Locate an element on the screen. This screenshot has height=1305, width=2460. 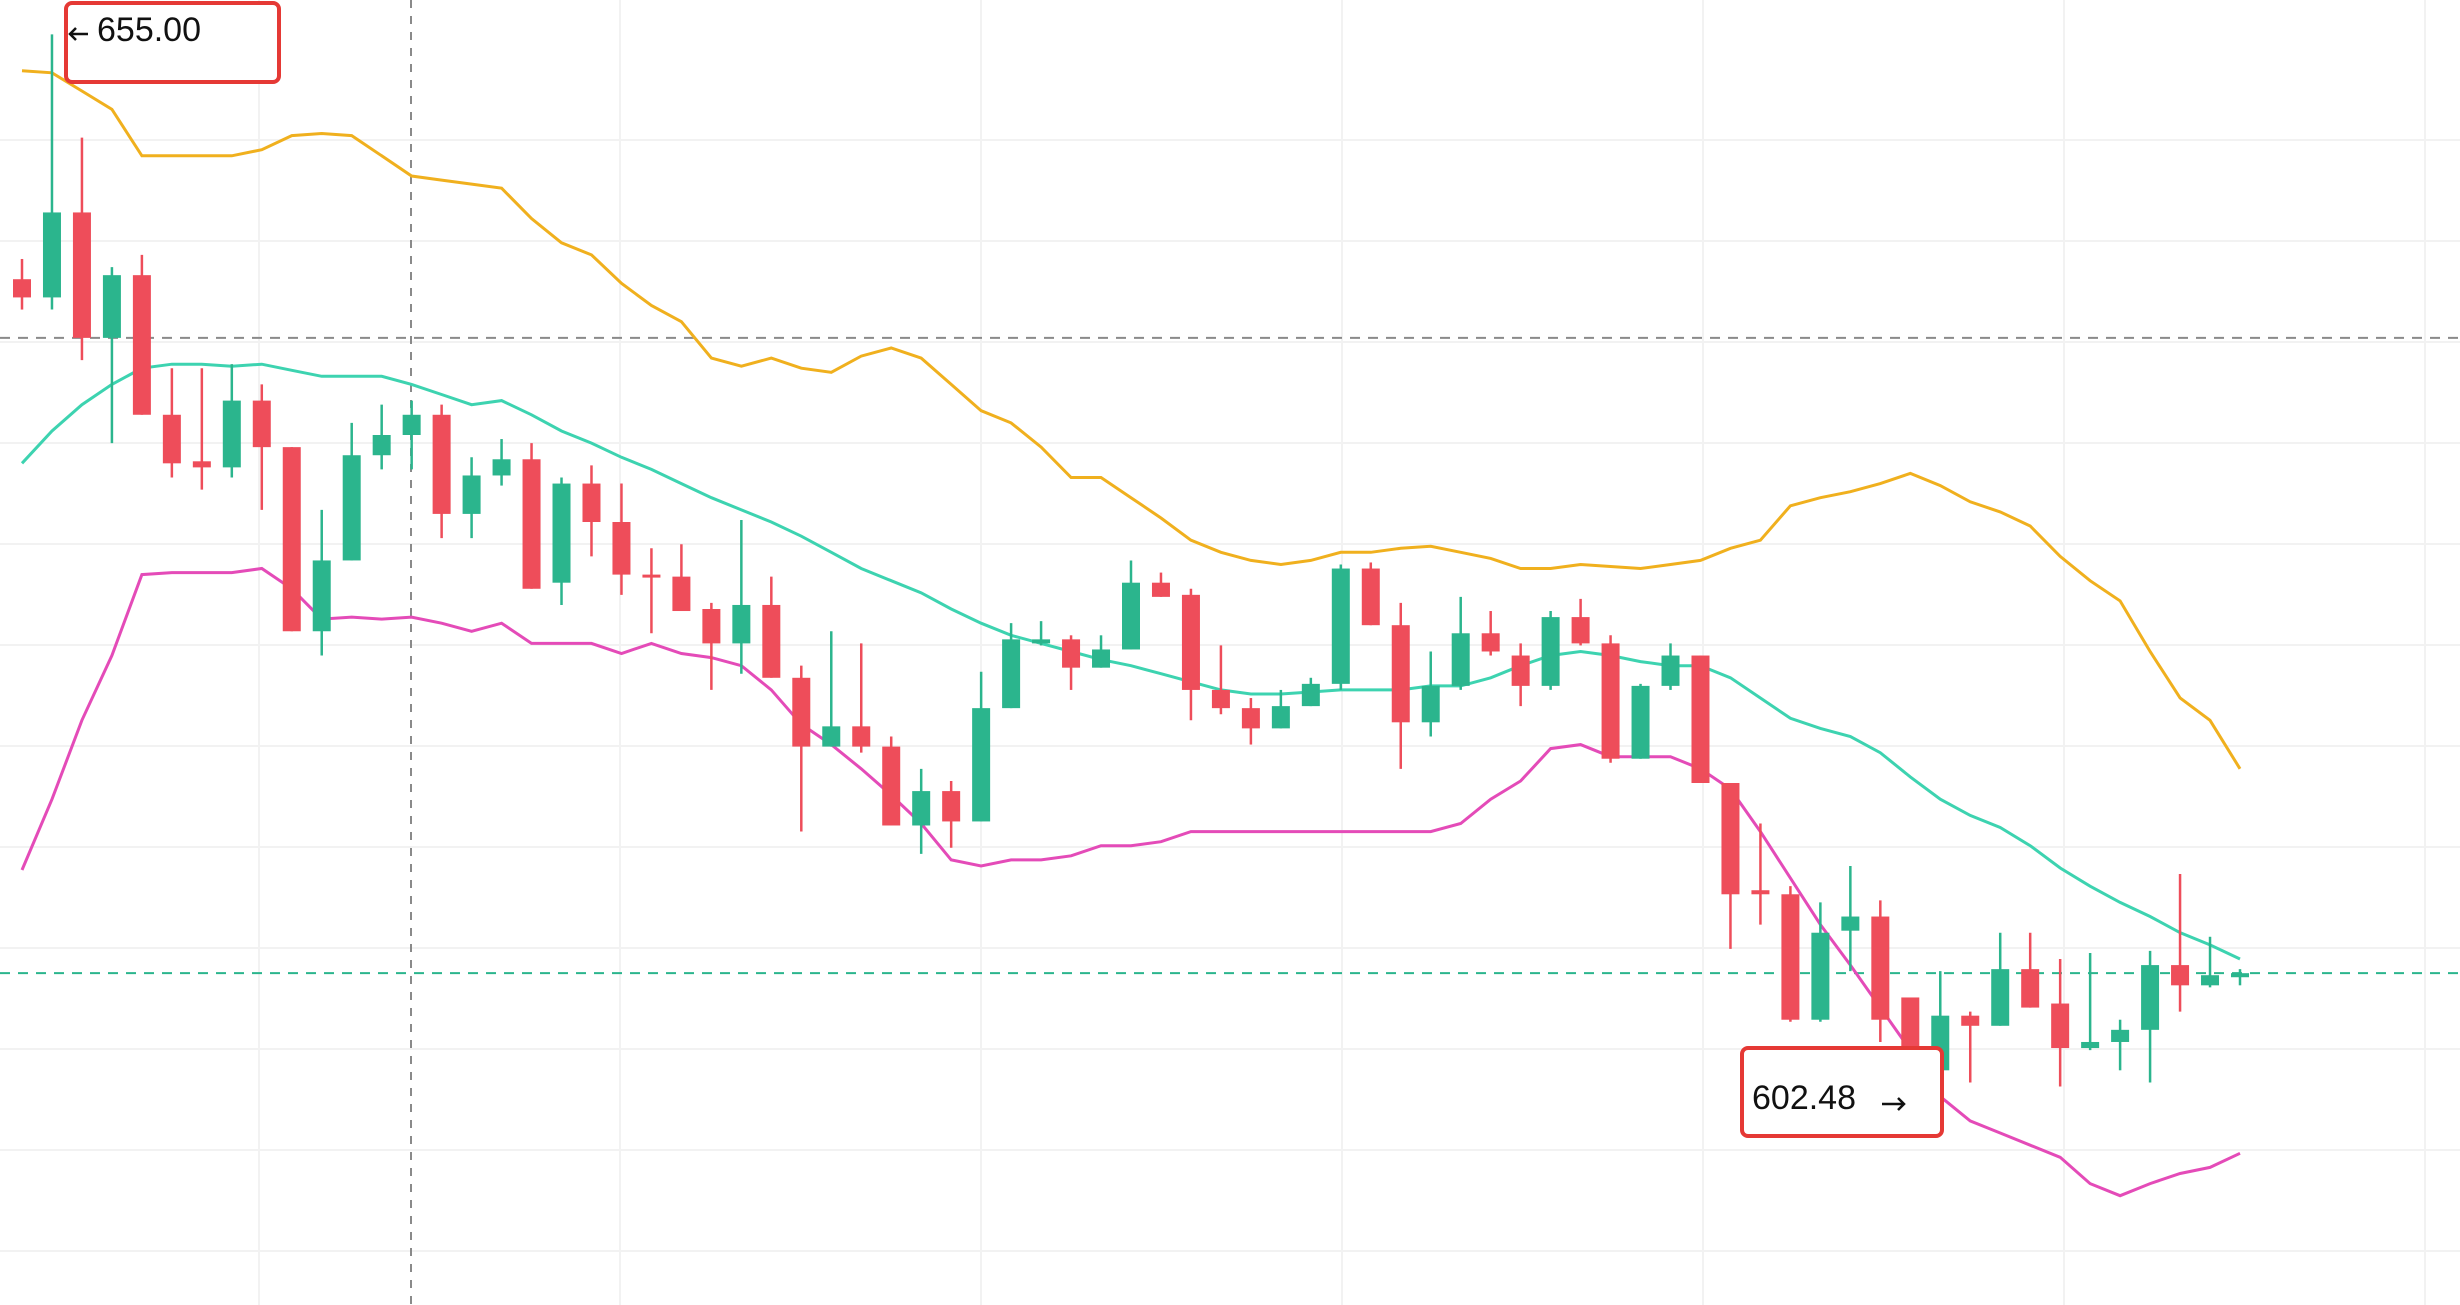
right-arrow is located at coordinates (1894, 1104).